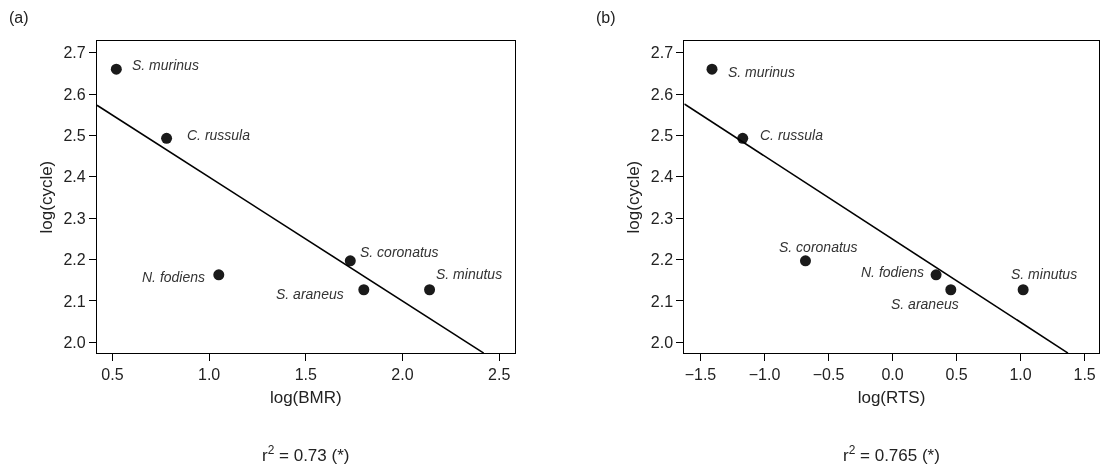 The height and width of the screenshot is (467, 1102). I want to click on x-axis-title: log(BMR), so click(305, 397).